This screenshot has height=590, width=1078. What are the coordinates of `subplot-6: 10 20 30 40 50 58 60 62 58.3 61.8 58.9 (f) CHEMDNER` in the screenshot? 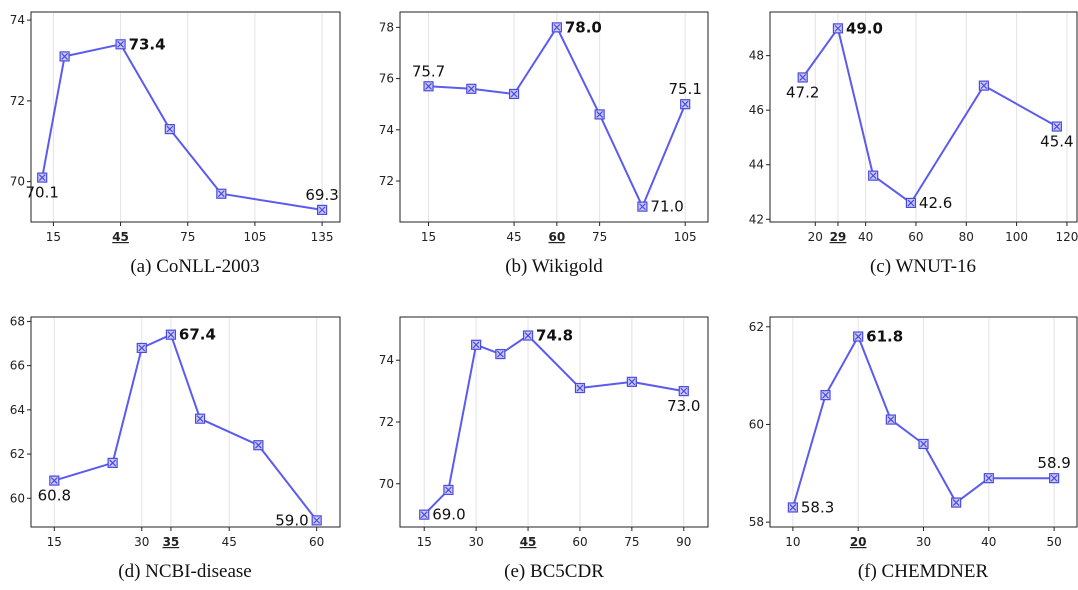 It's located at (913, 449).